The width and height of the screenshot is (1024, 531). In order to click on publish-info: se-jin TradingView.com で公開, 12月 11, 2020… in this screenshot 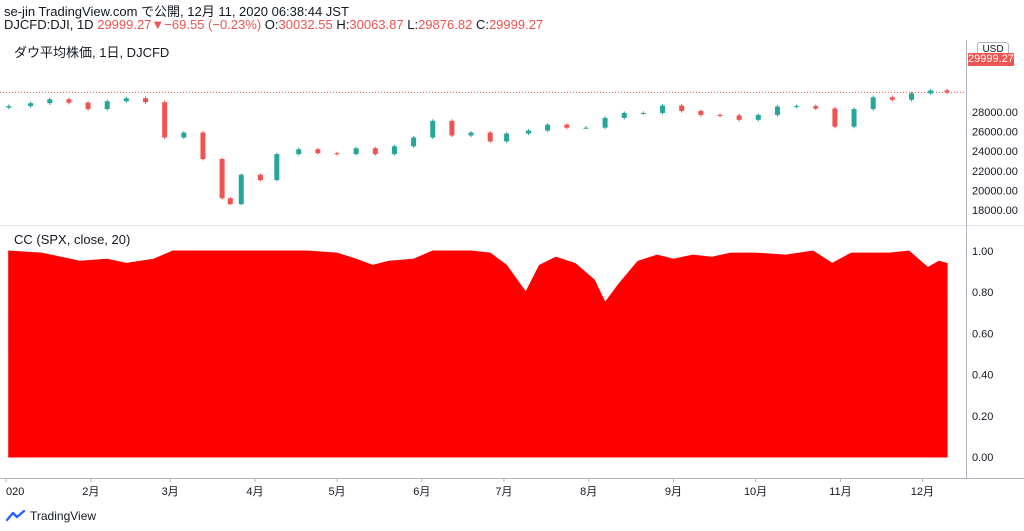, I will do `click(176, 11)`.